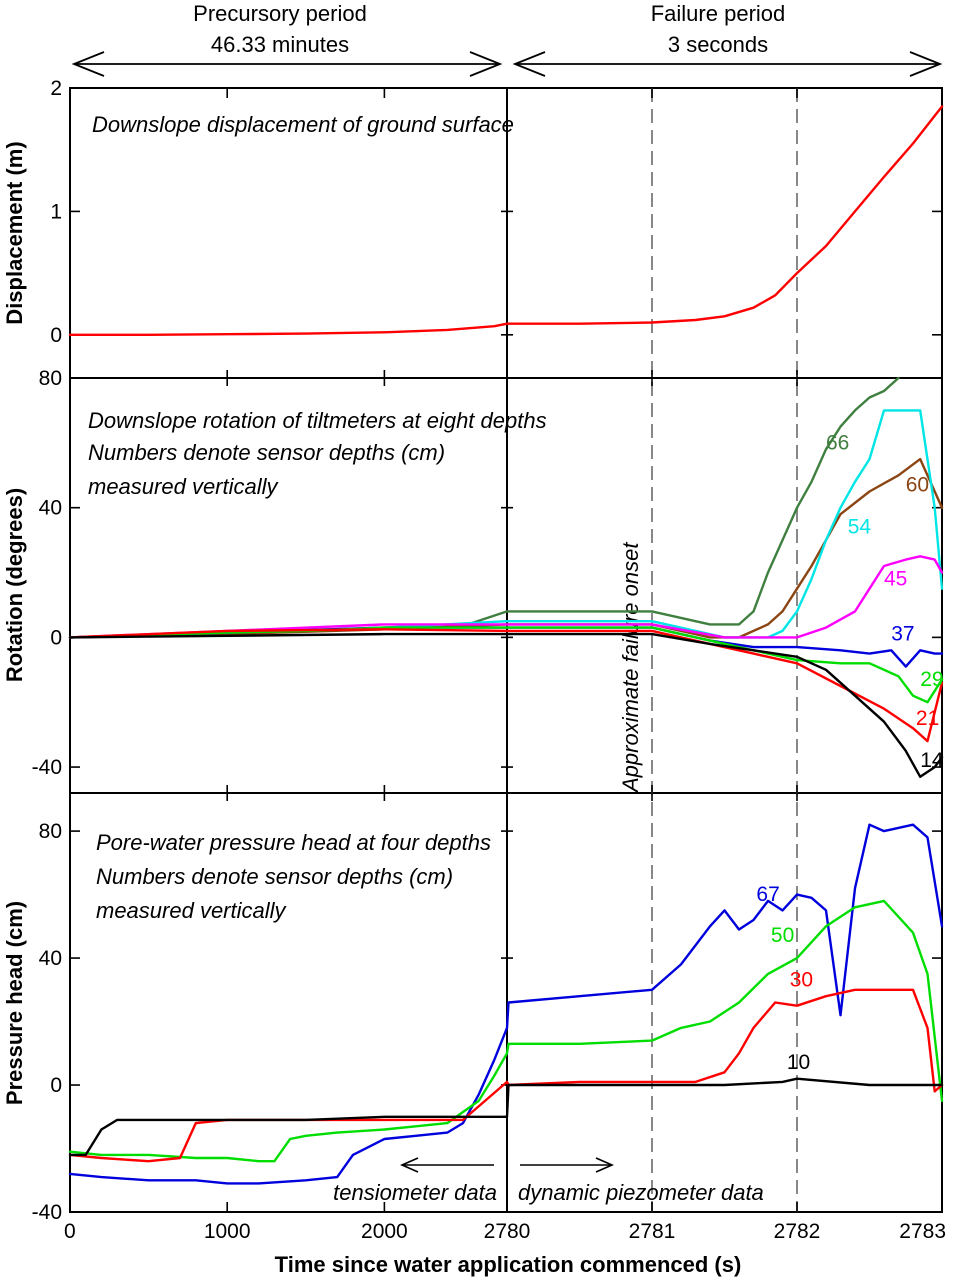  Describe the element at coordinates (917, 484) in the screenshot. I see `series-label-60: 60` at that location.